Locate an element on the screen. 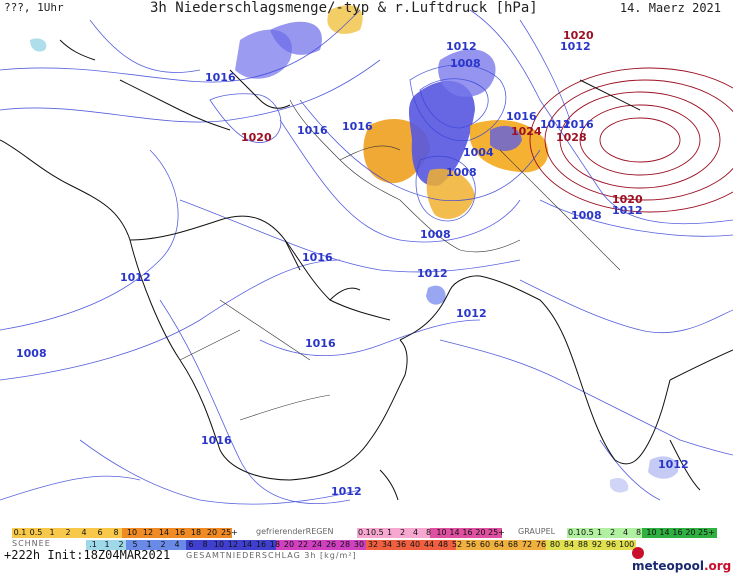 The height and width of the screenshot is (573, 733). legend-value: 34 is located at coordinates (387, 544).